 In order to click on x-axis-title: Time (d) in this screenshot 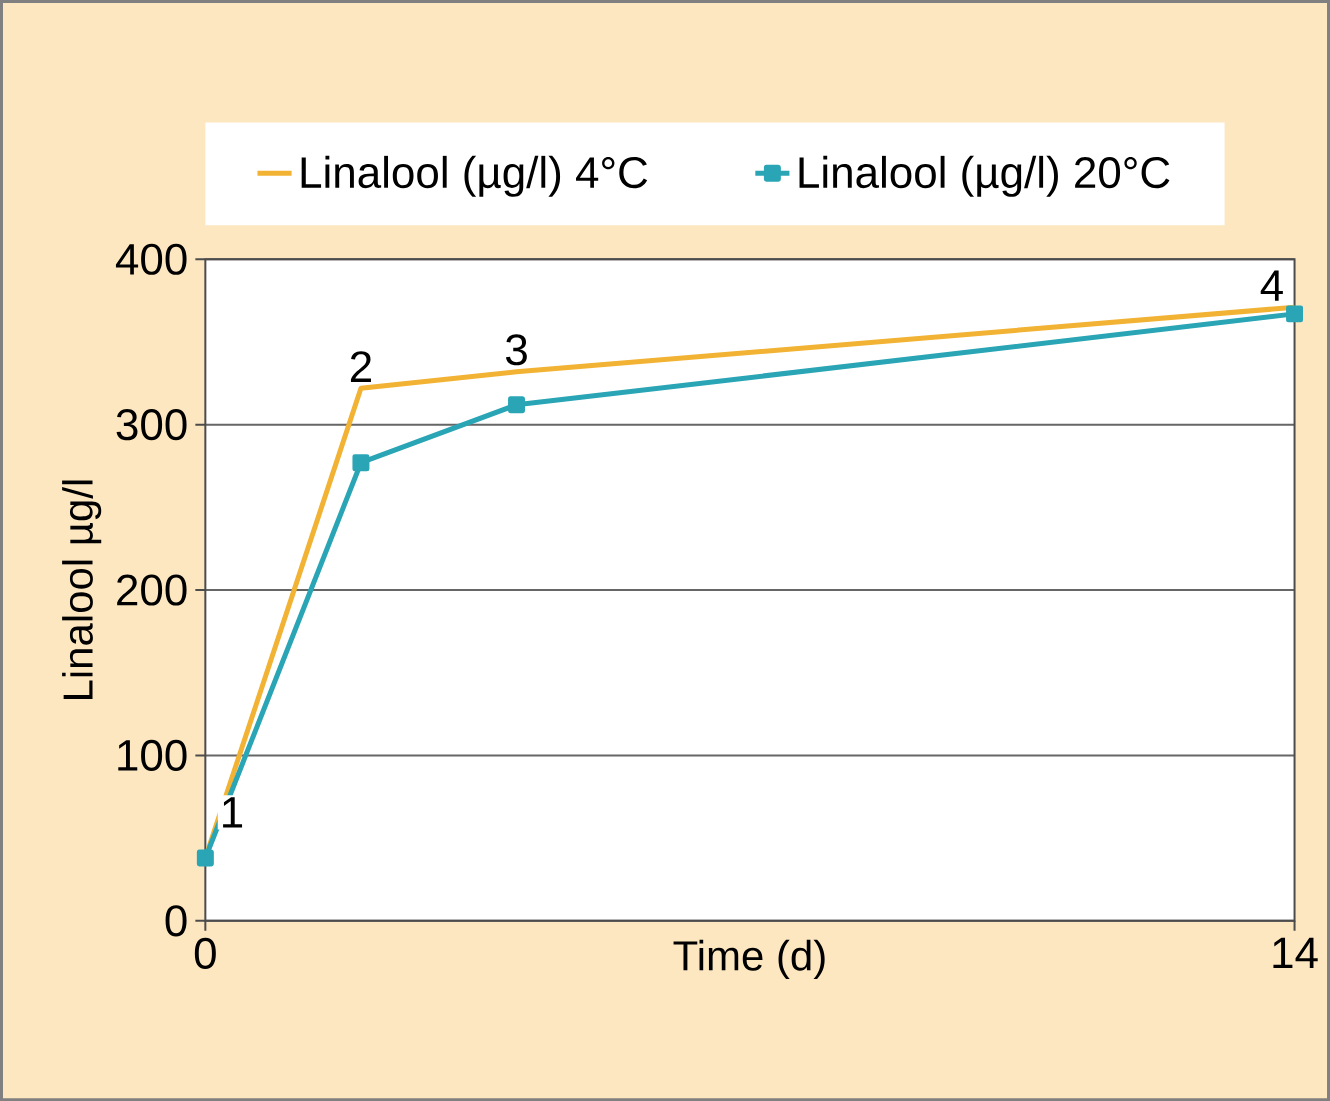, I will do `click(749, 959)`.